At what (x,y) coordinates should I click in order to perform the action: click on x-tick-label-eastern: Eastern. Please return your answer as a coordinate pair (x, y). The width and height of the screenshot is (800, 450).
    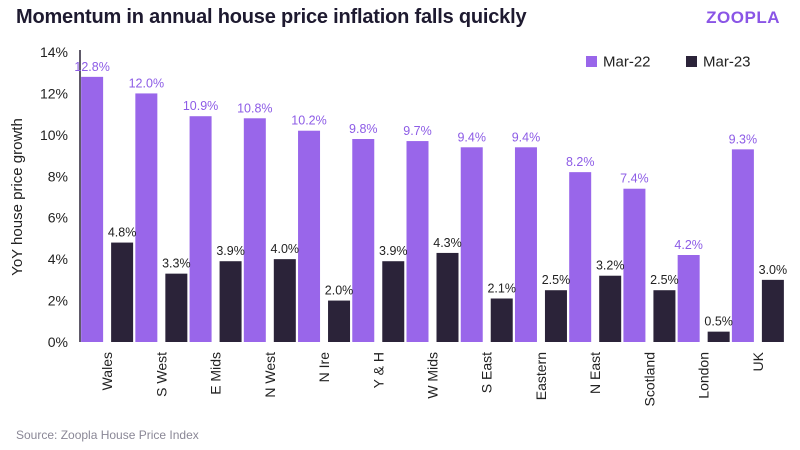
    Looking at the image, I should click on (541, 376).